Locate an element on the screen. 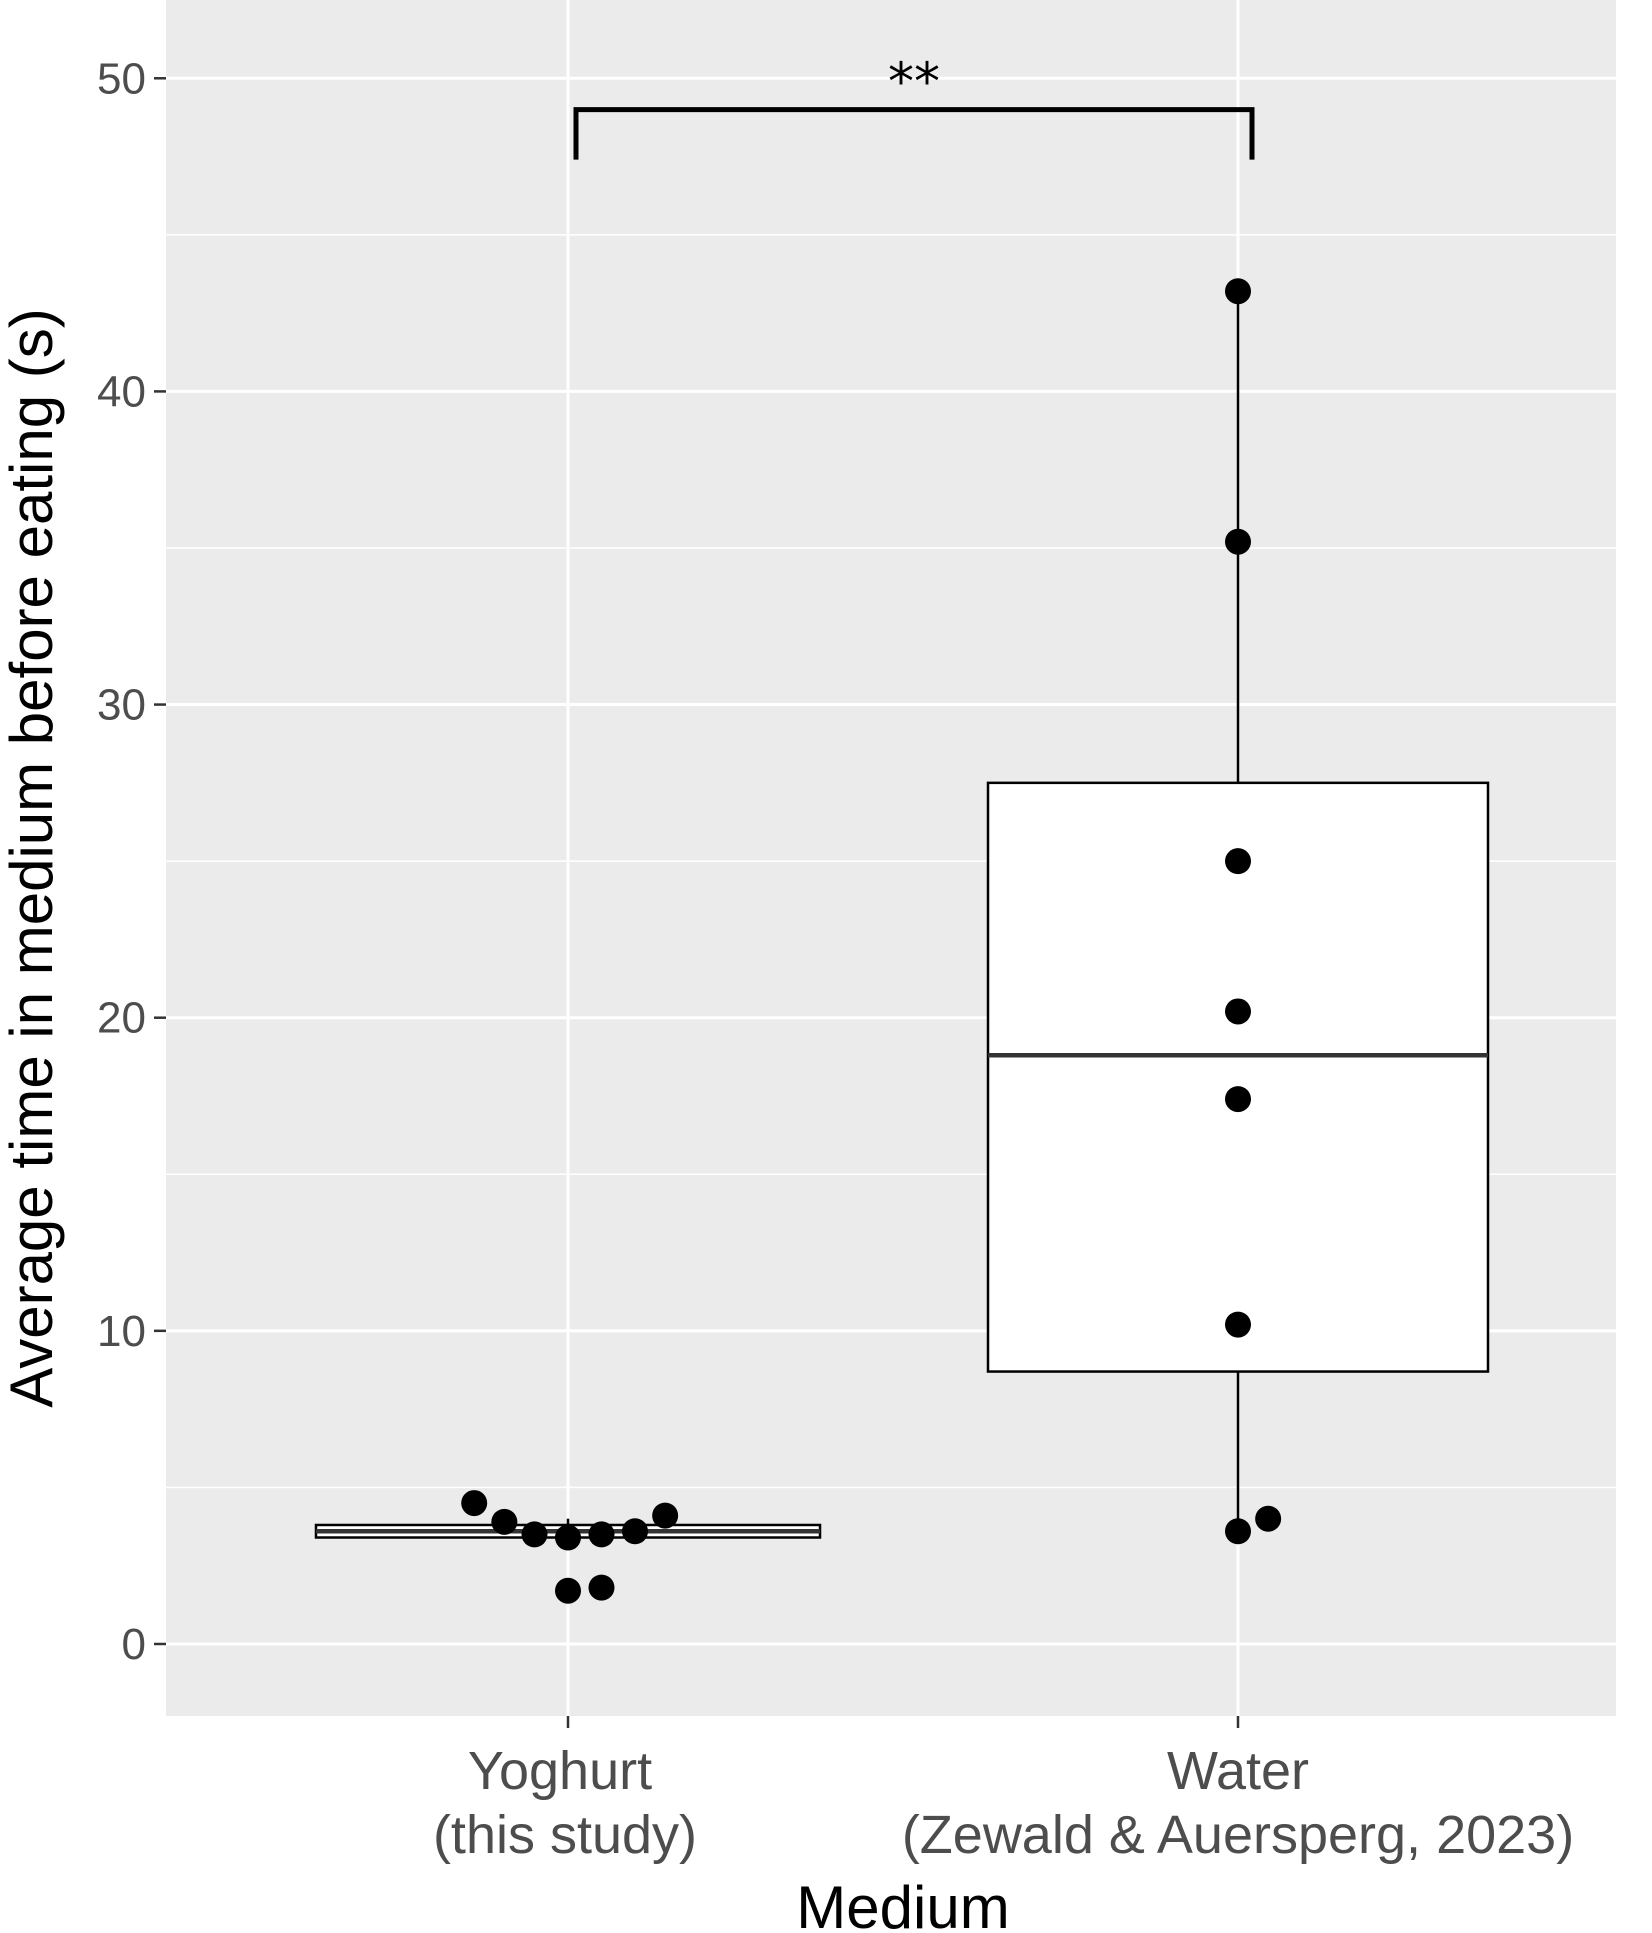 The image size is (1652, 1933). x-category-label: Yoghurt is located at coordinates (560, 1771).